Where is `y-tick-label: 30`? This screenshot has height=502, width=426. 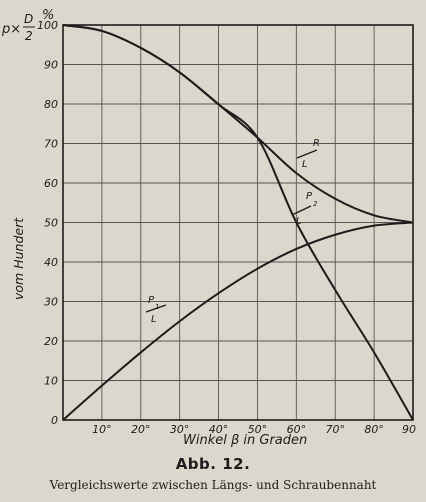
y-tick-label: 30 is located at coordinates (51, 302).